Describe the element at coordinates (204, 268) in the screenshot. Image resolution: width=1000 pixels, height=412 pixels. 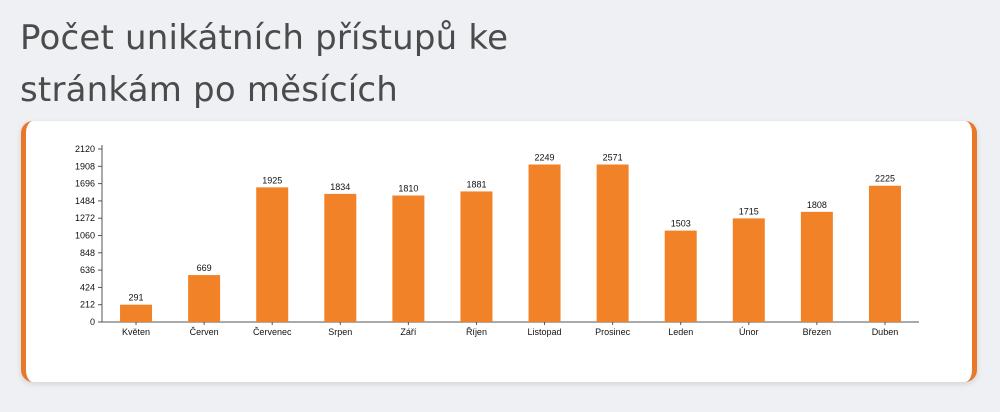
I see `bar-value-label: 669` at that location.